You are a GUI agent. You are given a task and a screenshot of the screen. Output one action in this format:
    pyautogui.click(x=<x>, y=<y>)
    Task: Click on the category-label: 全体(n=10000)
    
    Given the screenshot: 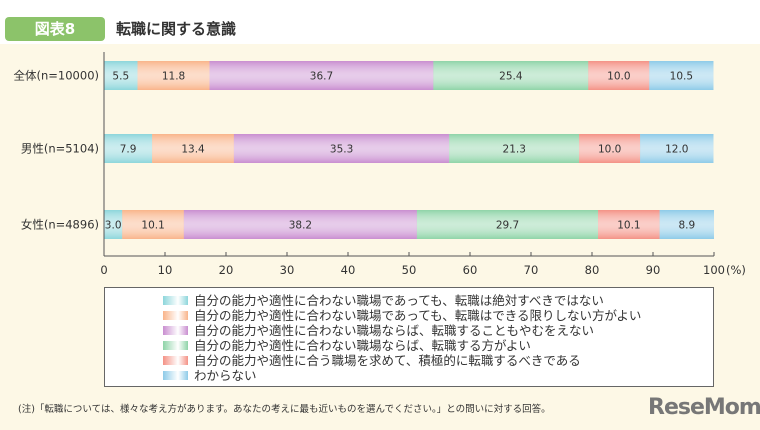 What is the action you would take?
    pyautogui.click(x=56, y=76)
    